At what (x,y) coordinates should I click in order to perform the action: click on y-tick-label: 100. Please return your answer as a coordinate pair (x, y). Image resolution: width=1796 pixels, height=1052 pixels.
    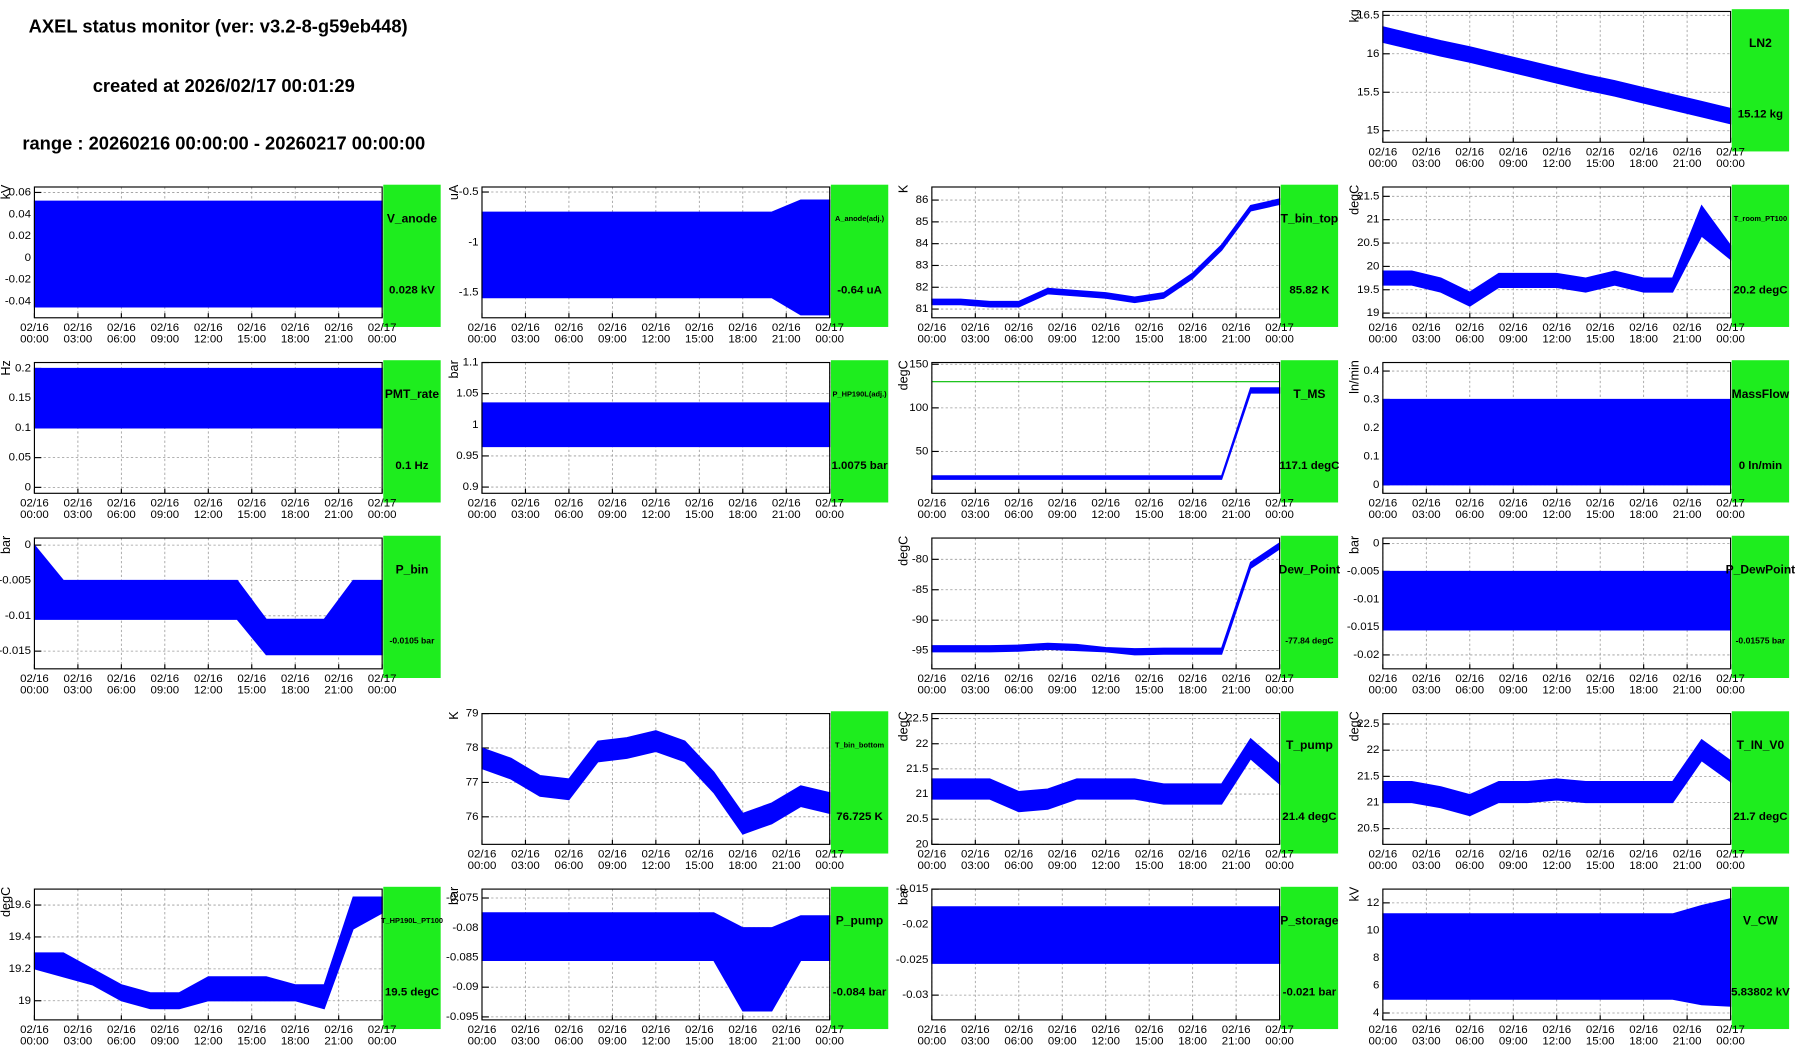
    Looking at the image, I should click on (918, 408).